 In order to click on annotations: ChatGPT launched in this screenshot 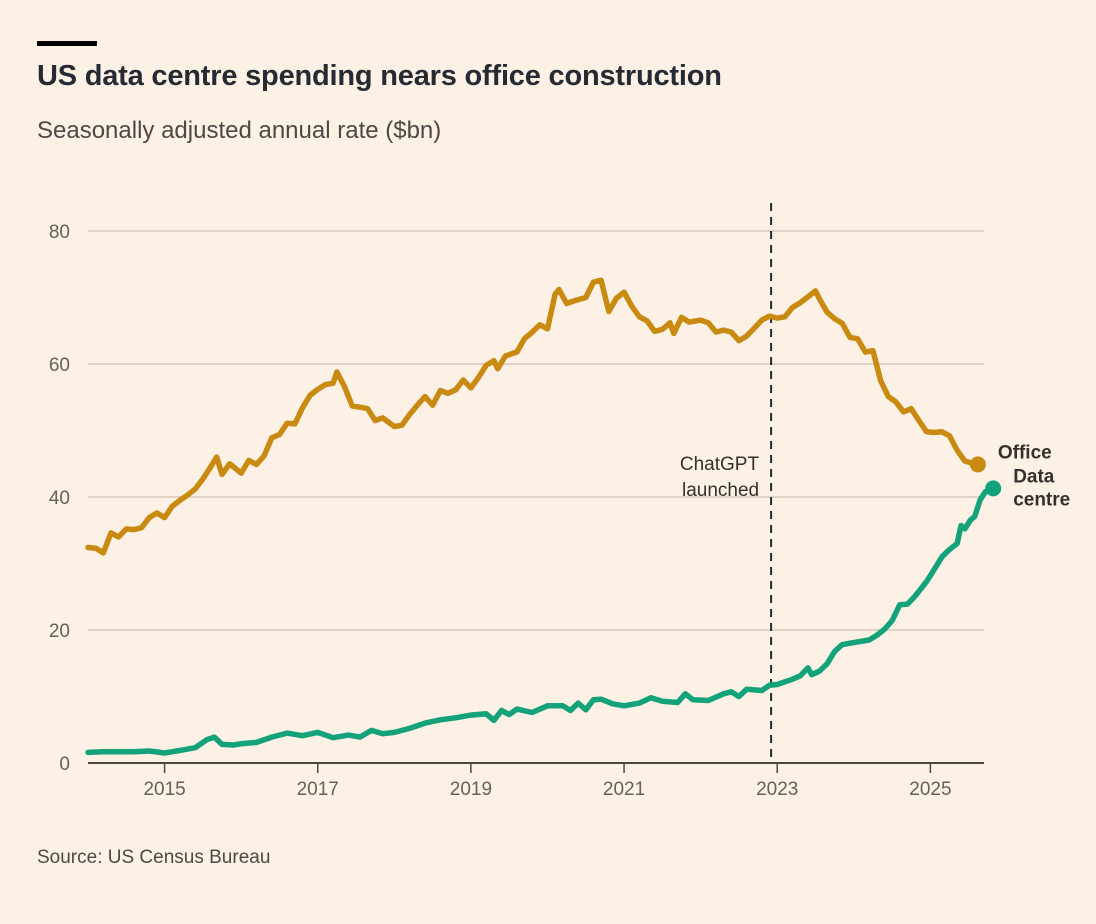, I will do `click(726, 483)`.